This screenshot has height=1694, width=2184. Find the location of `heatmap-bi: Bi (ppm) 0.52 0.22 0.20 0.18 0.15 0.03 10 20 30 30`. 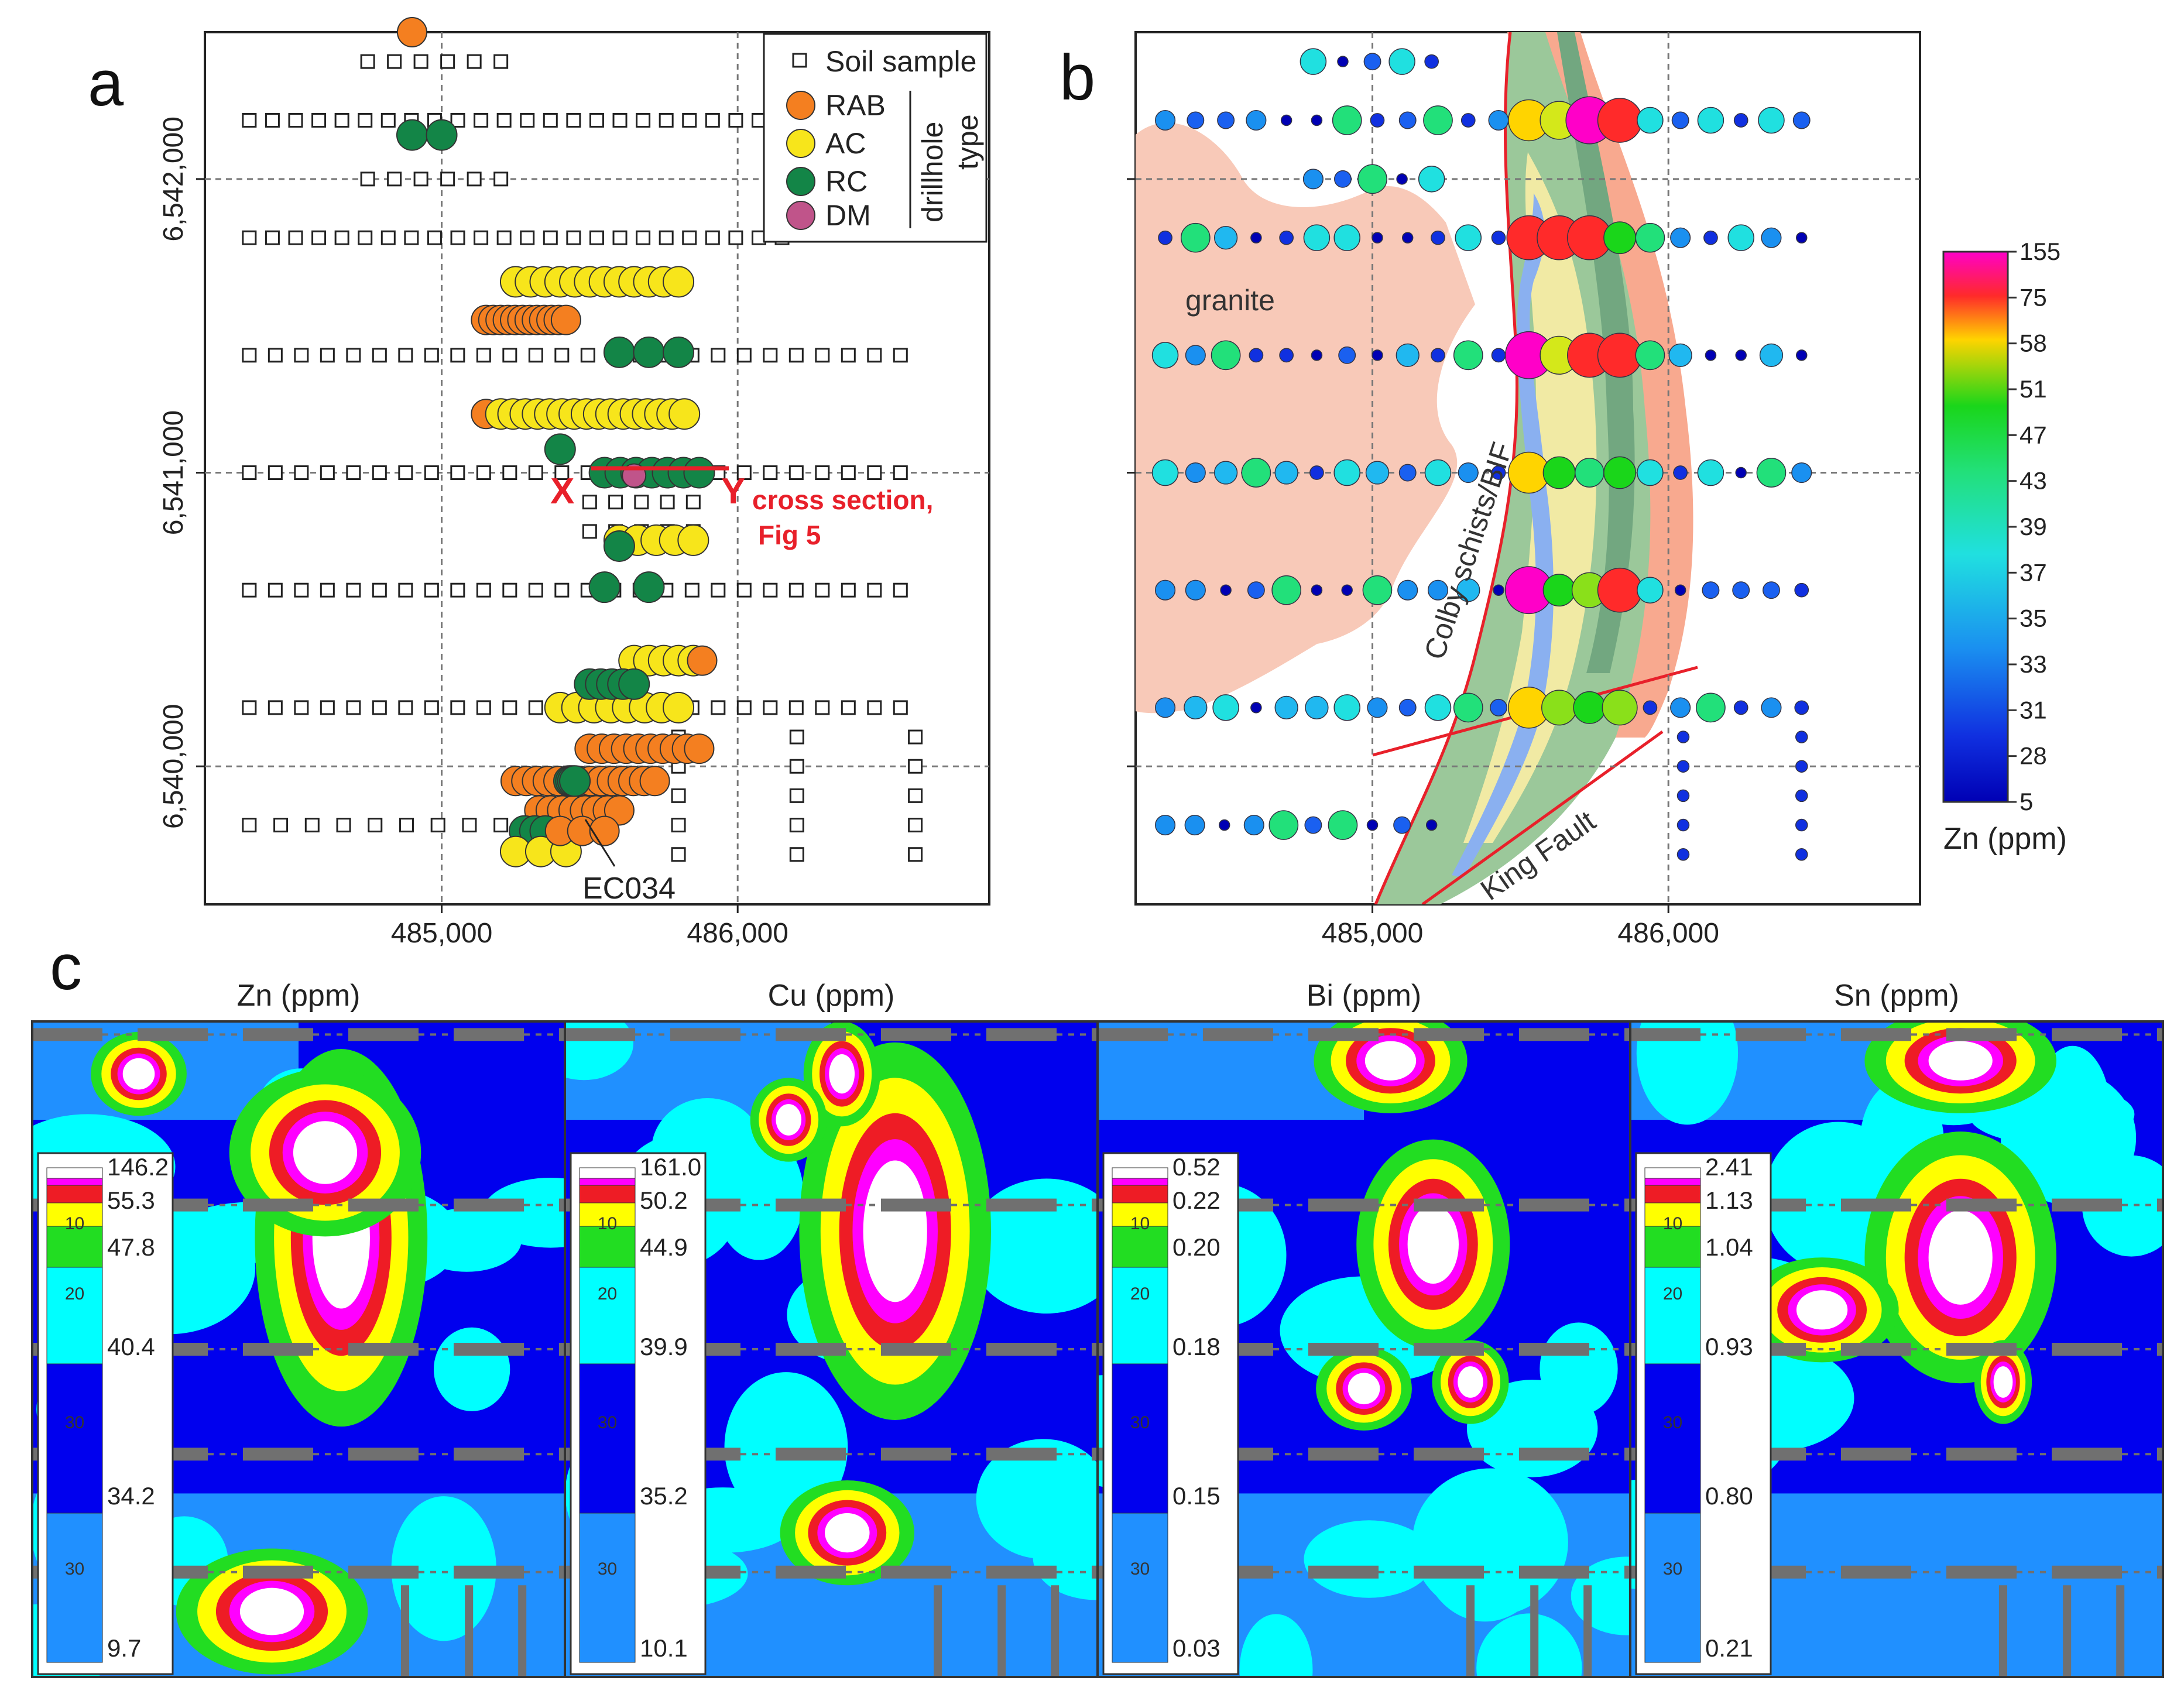

heatmap-bi: Bi (ppm) 0.52 0.22 0.20 0.18 0.15 0.03 10 20 30 30 is located at coordinates (1363, 1328).